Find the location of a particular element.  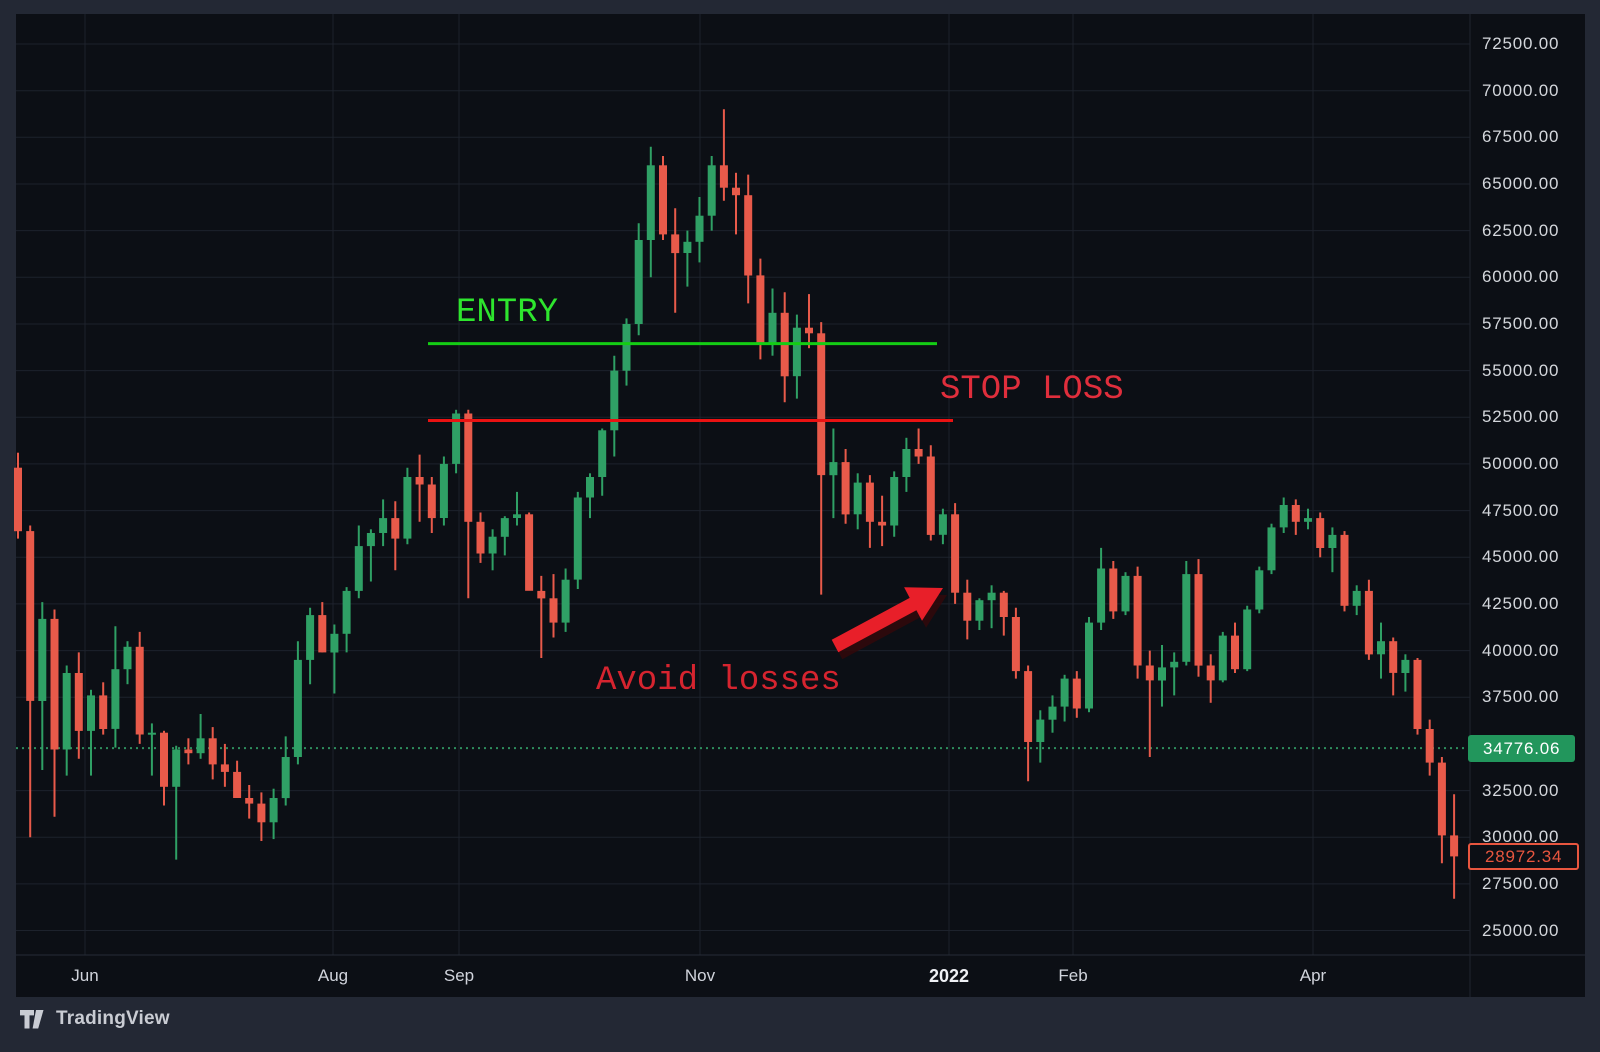

price-axis-label: 65000.00 is located at coordinates (1521, 183).